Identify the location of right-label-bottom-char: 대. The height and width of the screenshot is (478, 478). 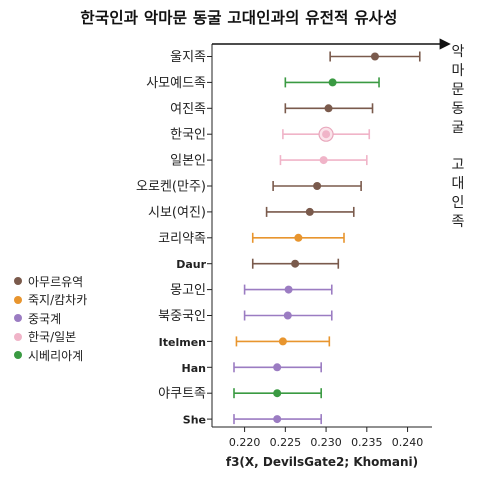
(458, 184).